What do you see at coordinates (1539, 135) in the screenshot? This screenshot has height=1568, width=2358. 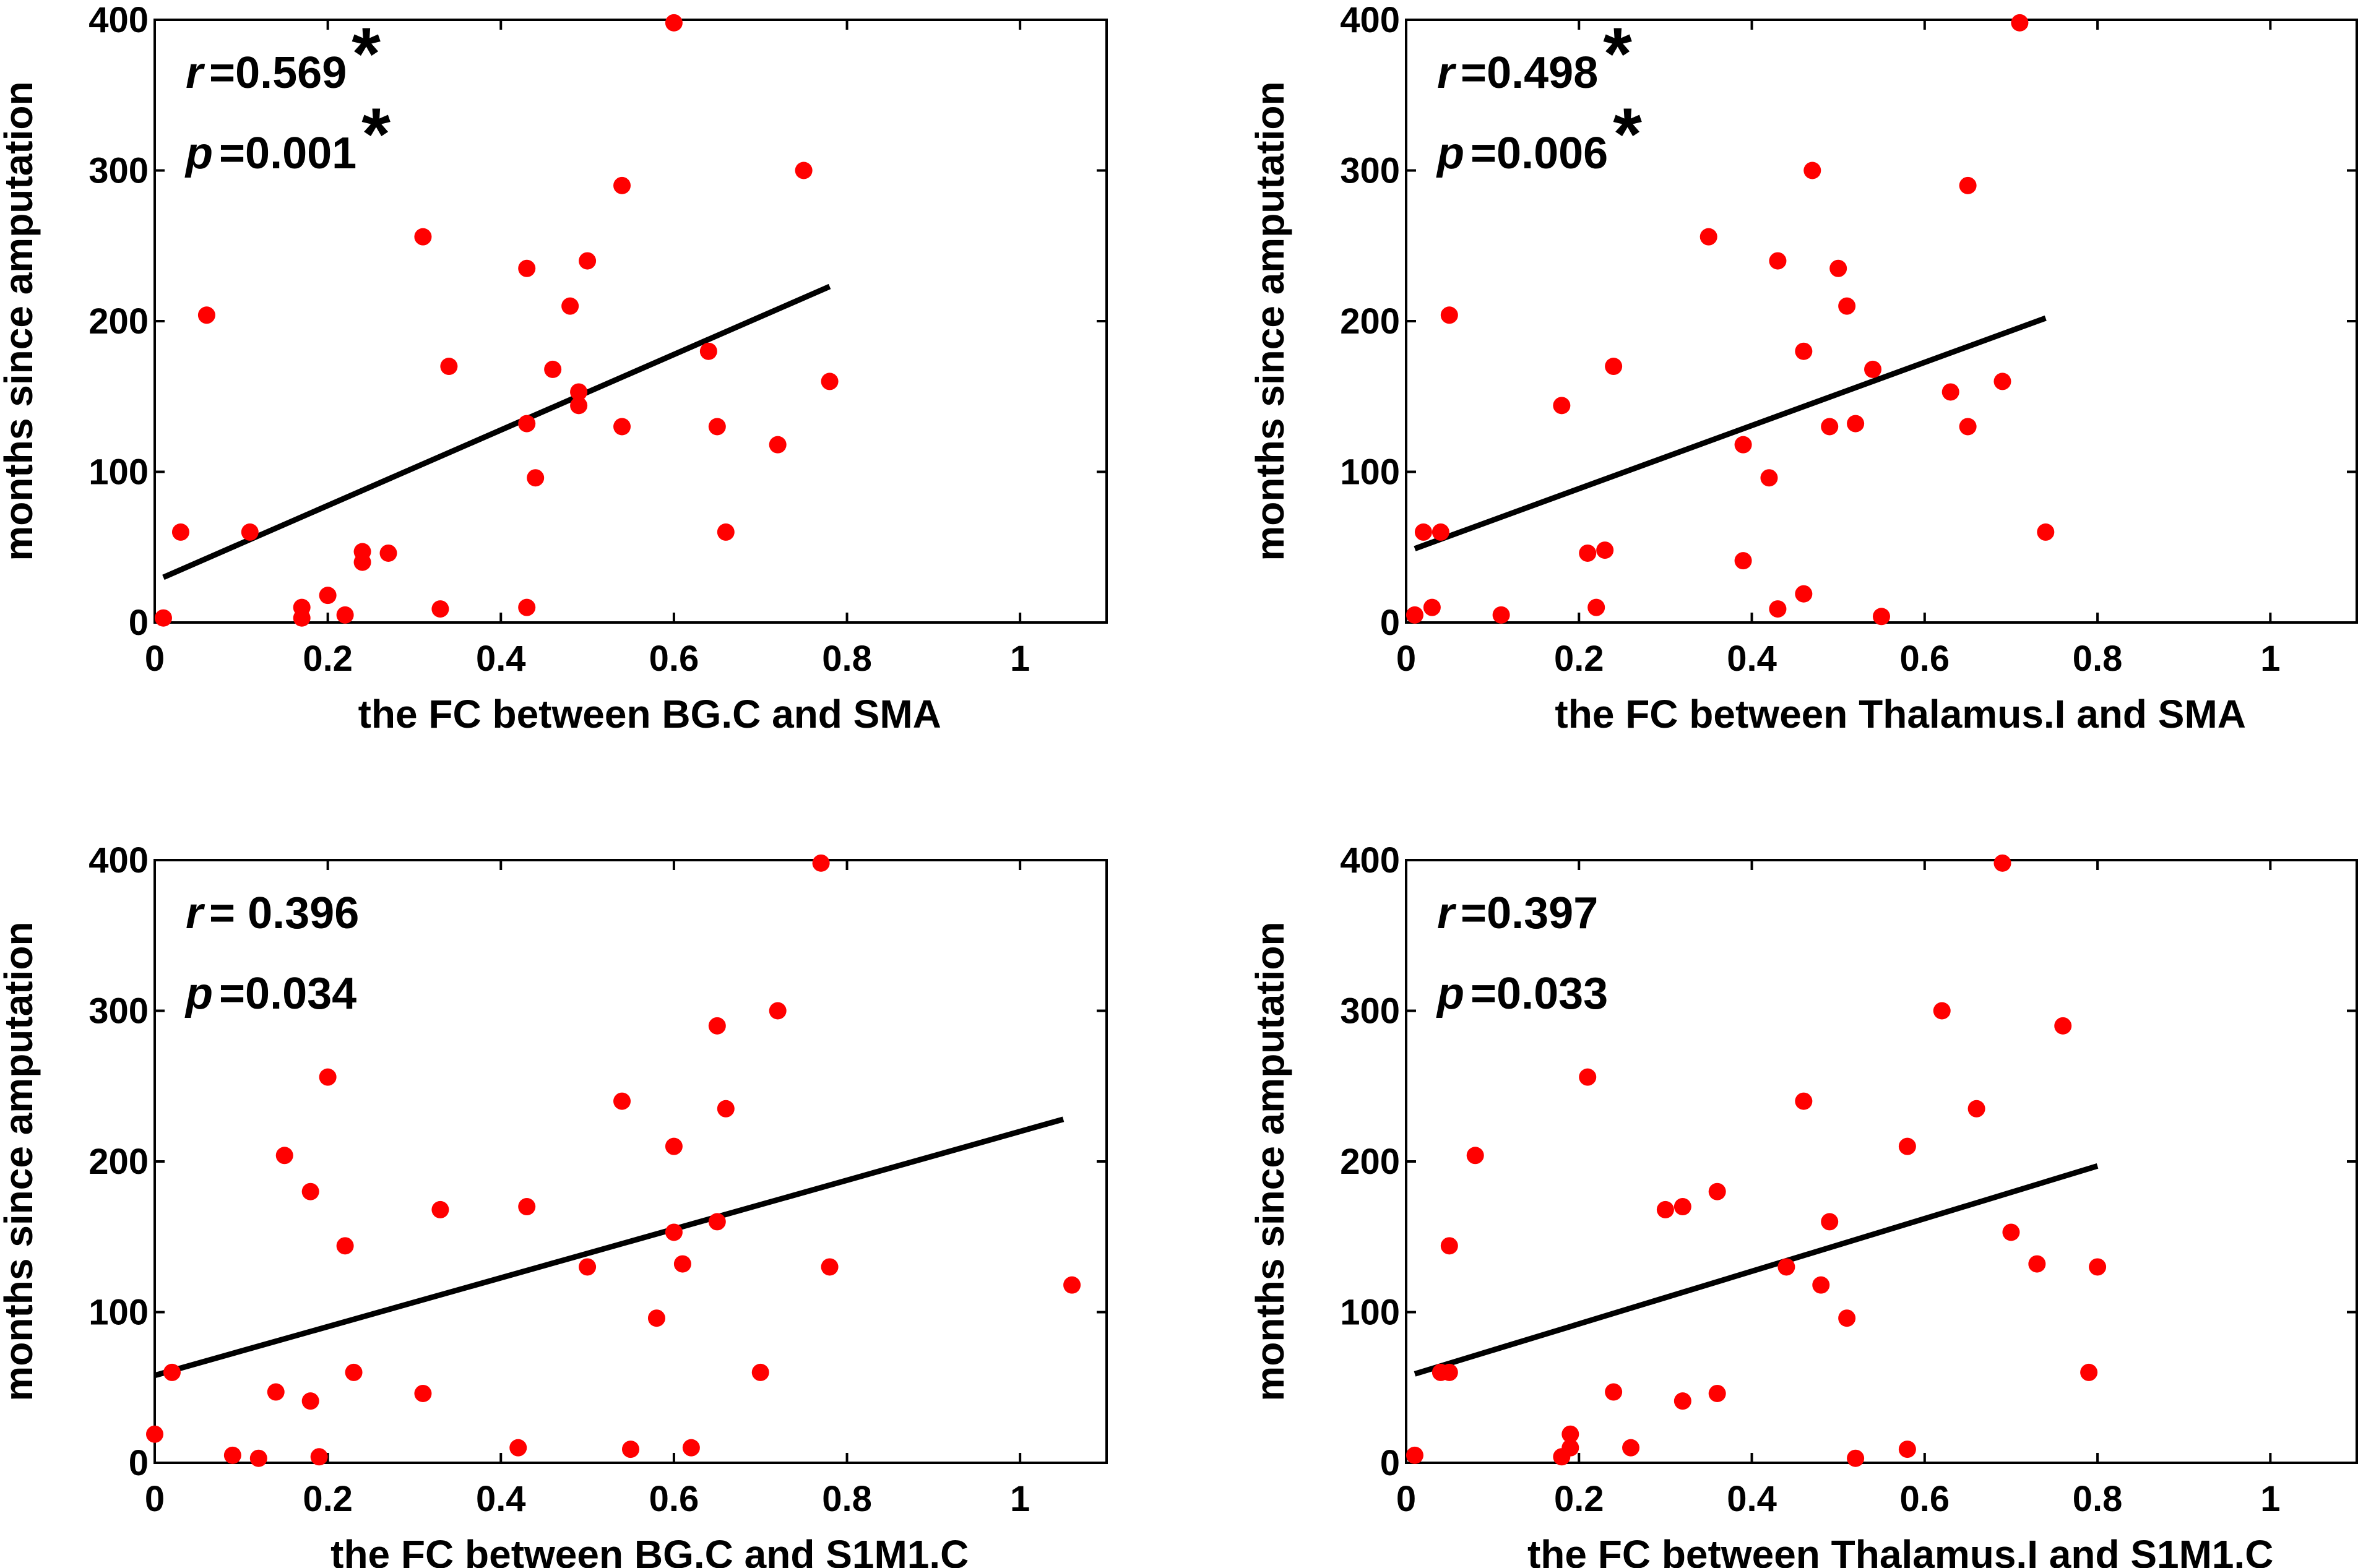 I see `p-value: p =0.006*` at bounding box center [1539, 135].